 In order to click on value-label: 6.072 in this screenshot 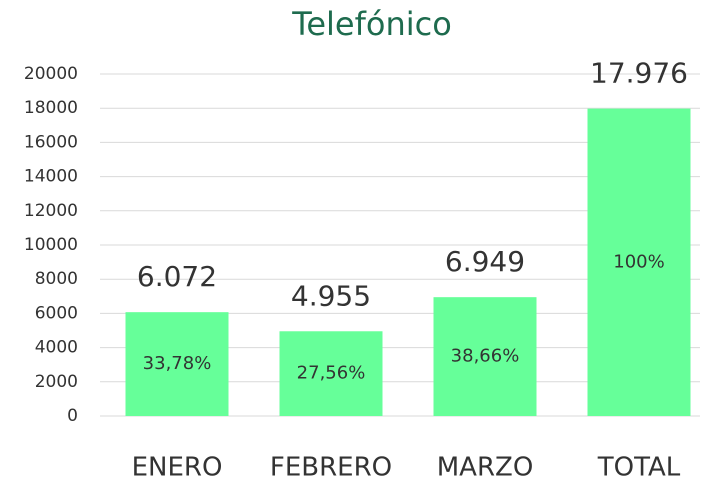, I will do `click(177, 276)`.